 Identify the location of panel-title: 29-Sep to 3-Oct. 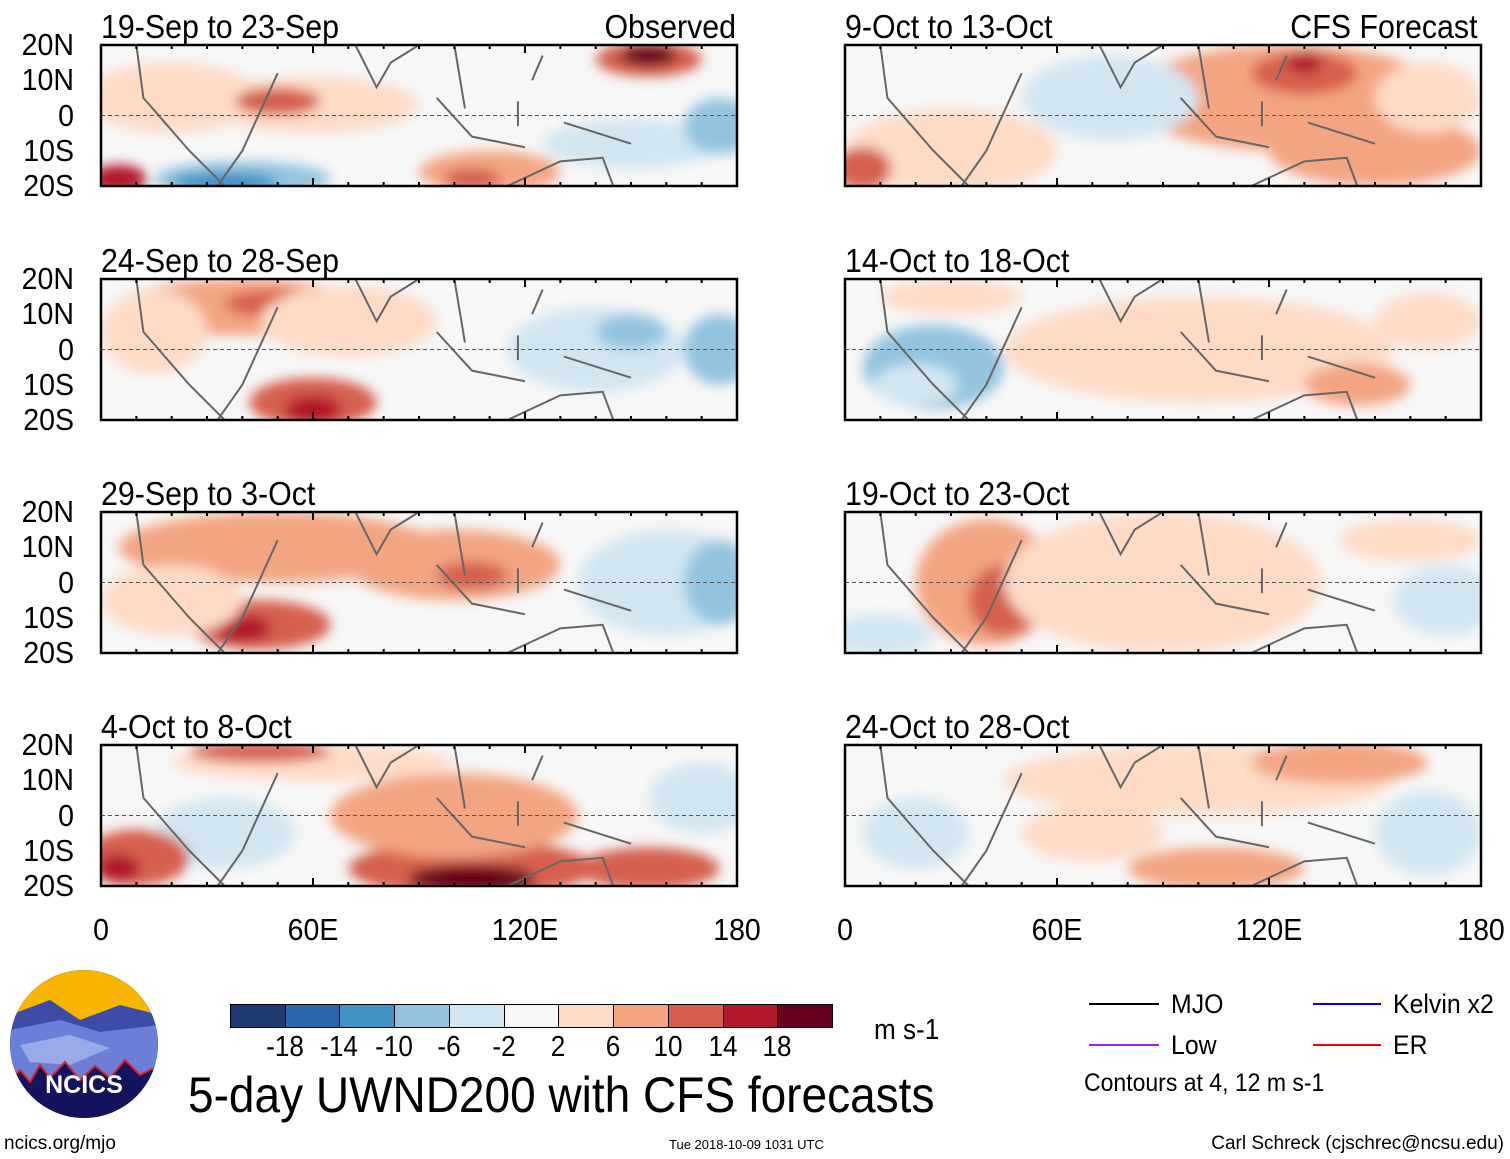
(208, 493).